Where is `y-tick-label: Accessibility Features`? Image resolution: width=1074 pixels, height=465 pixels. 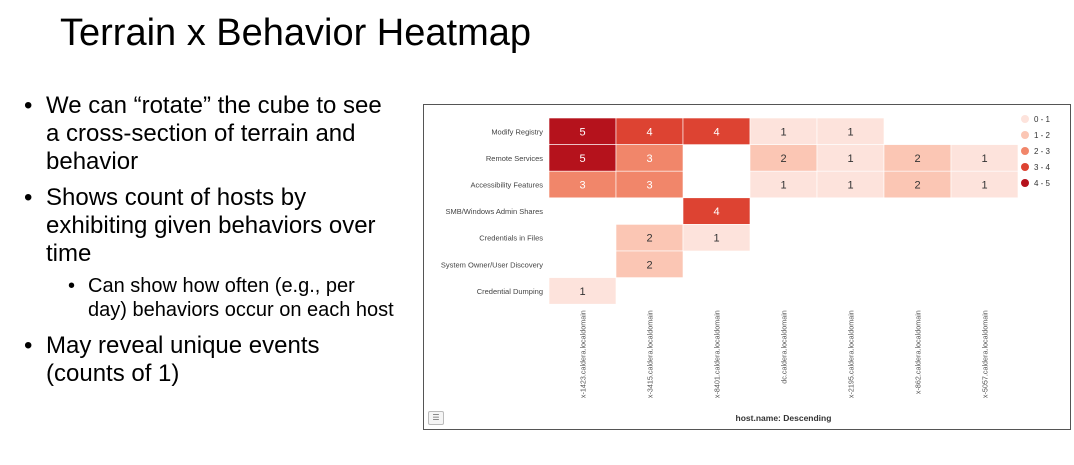
y-tick-label: Accessibility Features is located at coordinates (506, 185).